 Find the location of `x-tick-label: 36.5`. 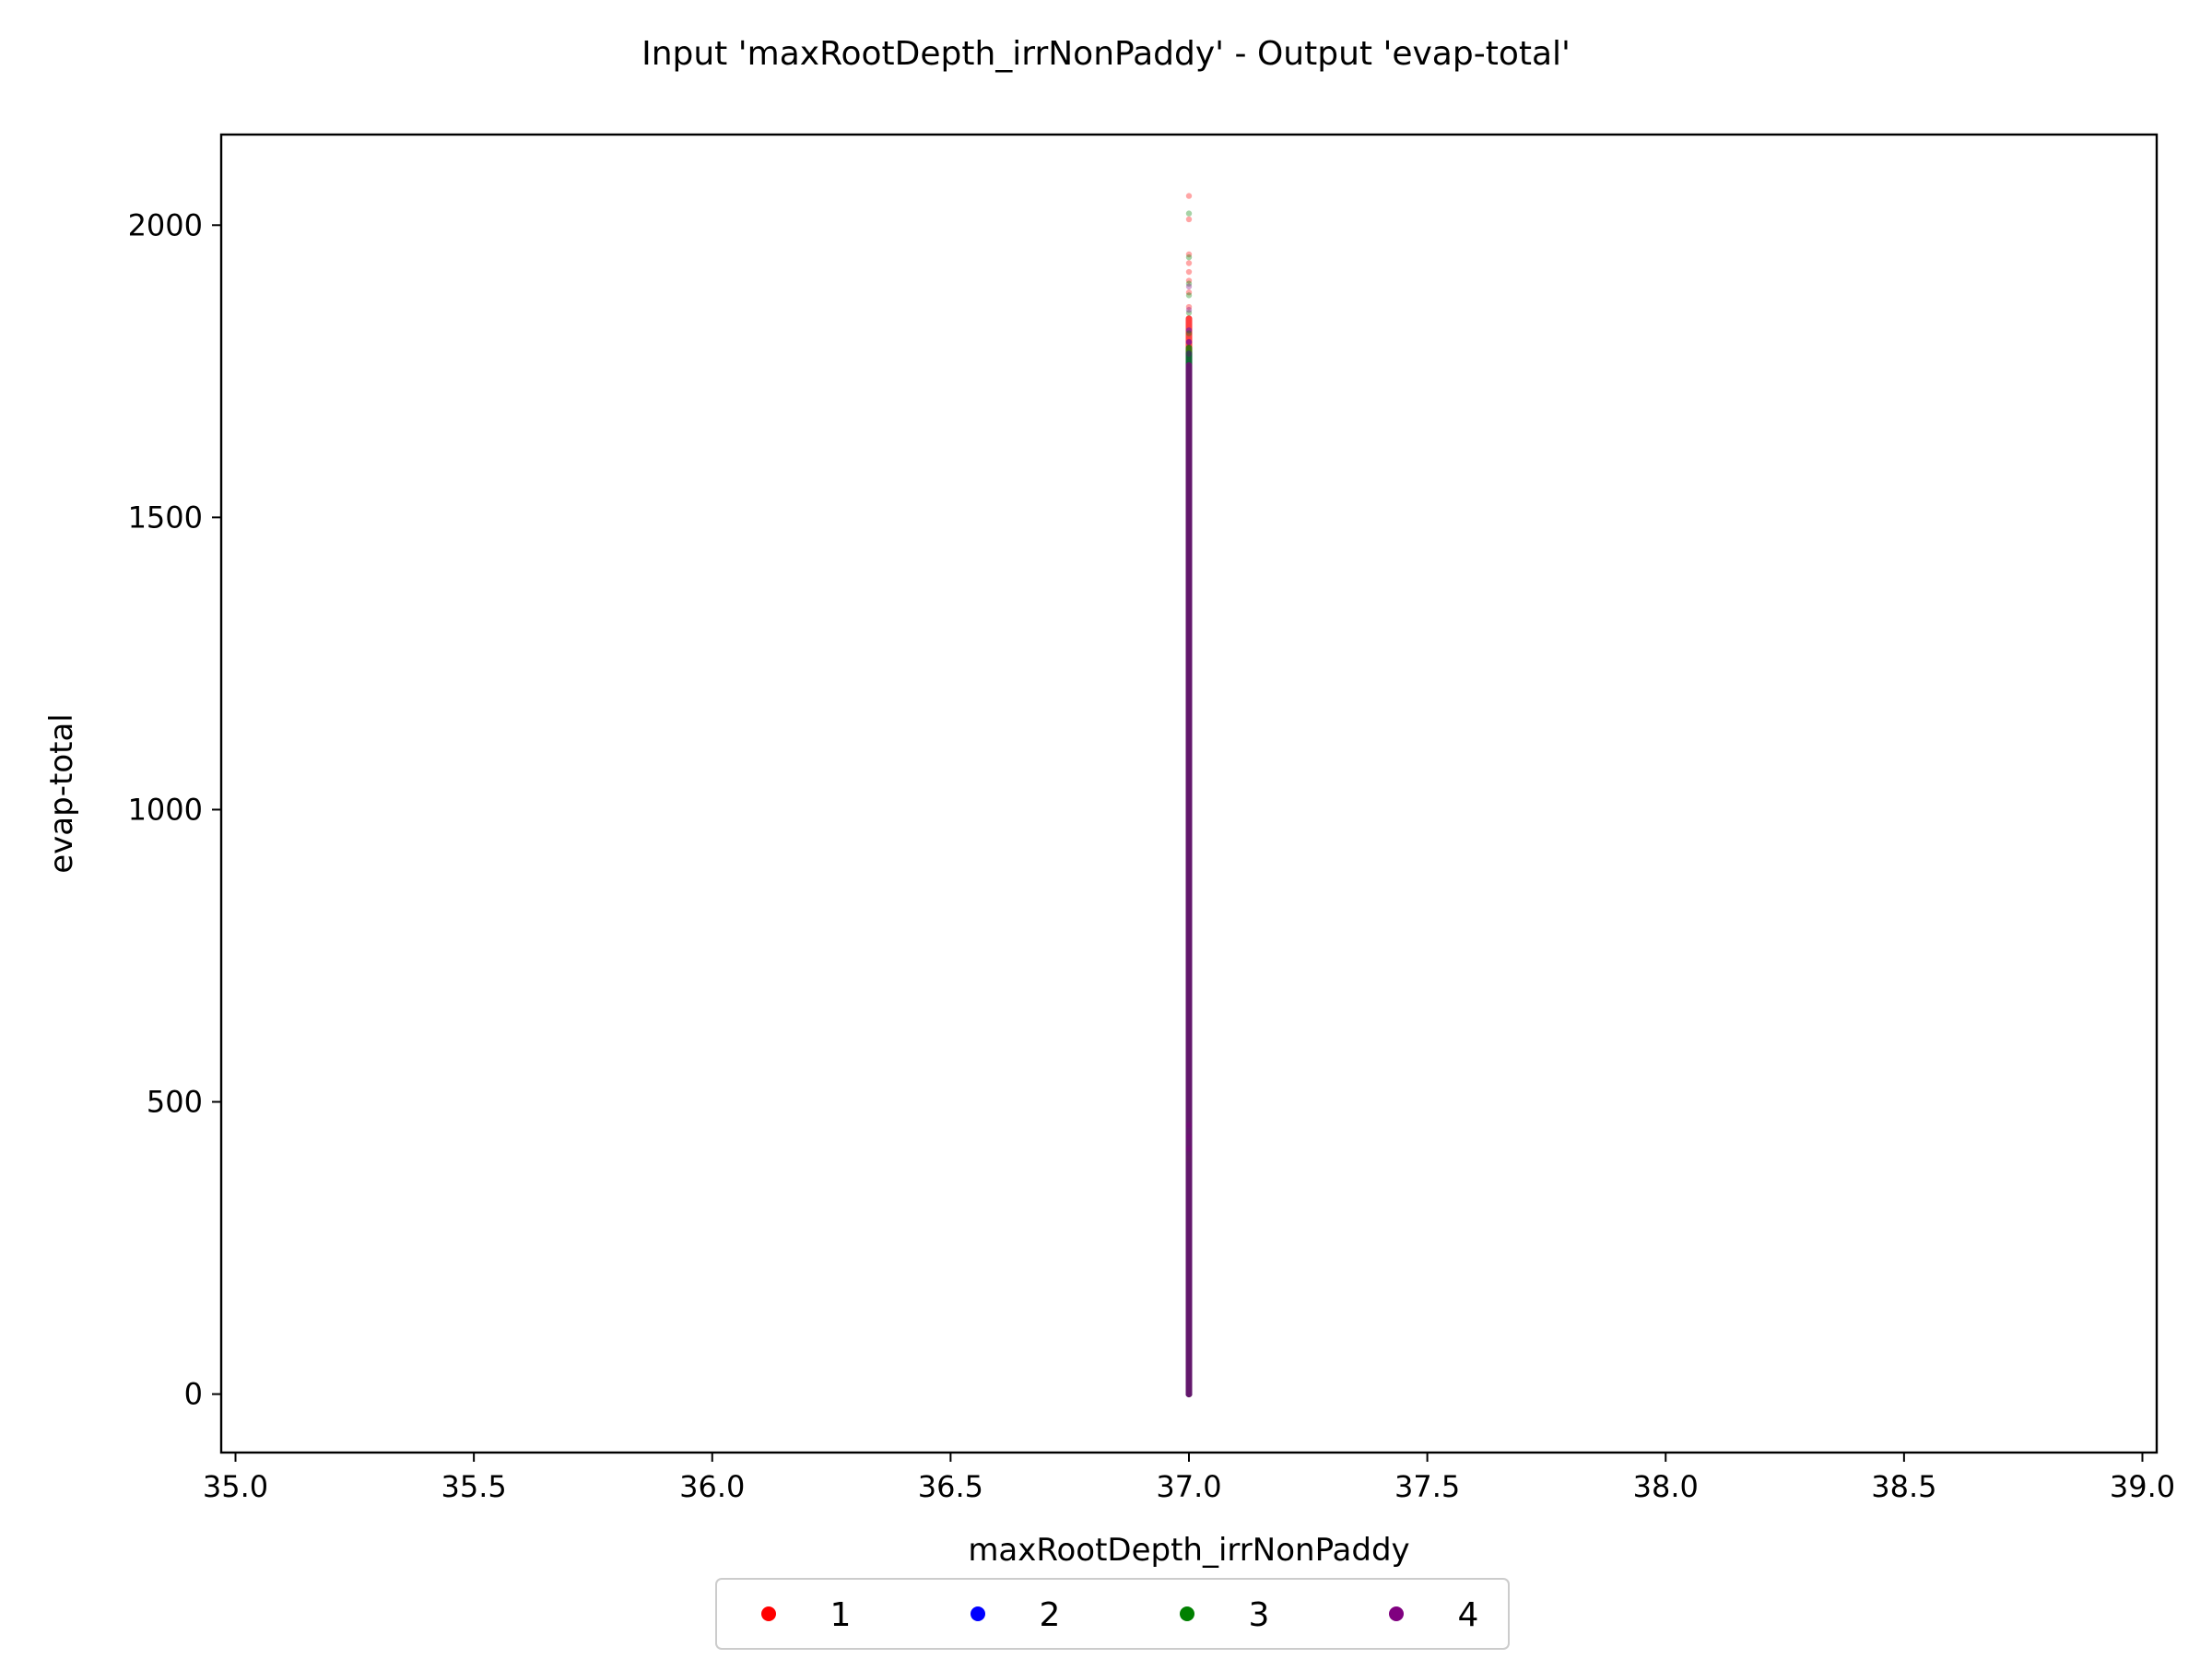

x-tick-label: 36.5 is located at coordinates (950, 1486).